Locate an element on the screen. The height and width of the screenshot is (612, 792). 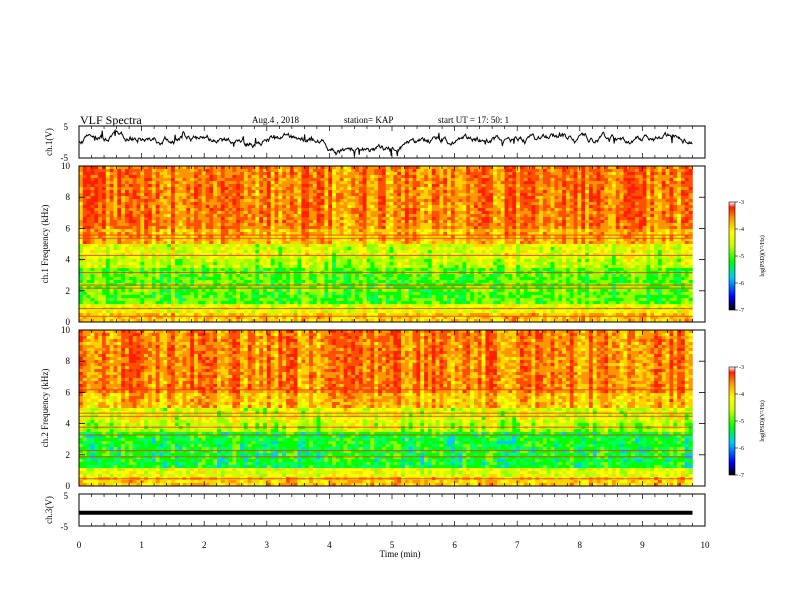
ch1-waveform-panel: 5 -5 ch.1(V) is located at coordinates (375, 142).